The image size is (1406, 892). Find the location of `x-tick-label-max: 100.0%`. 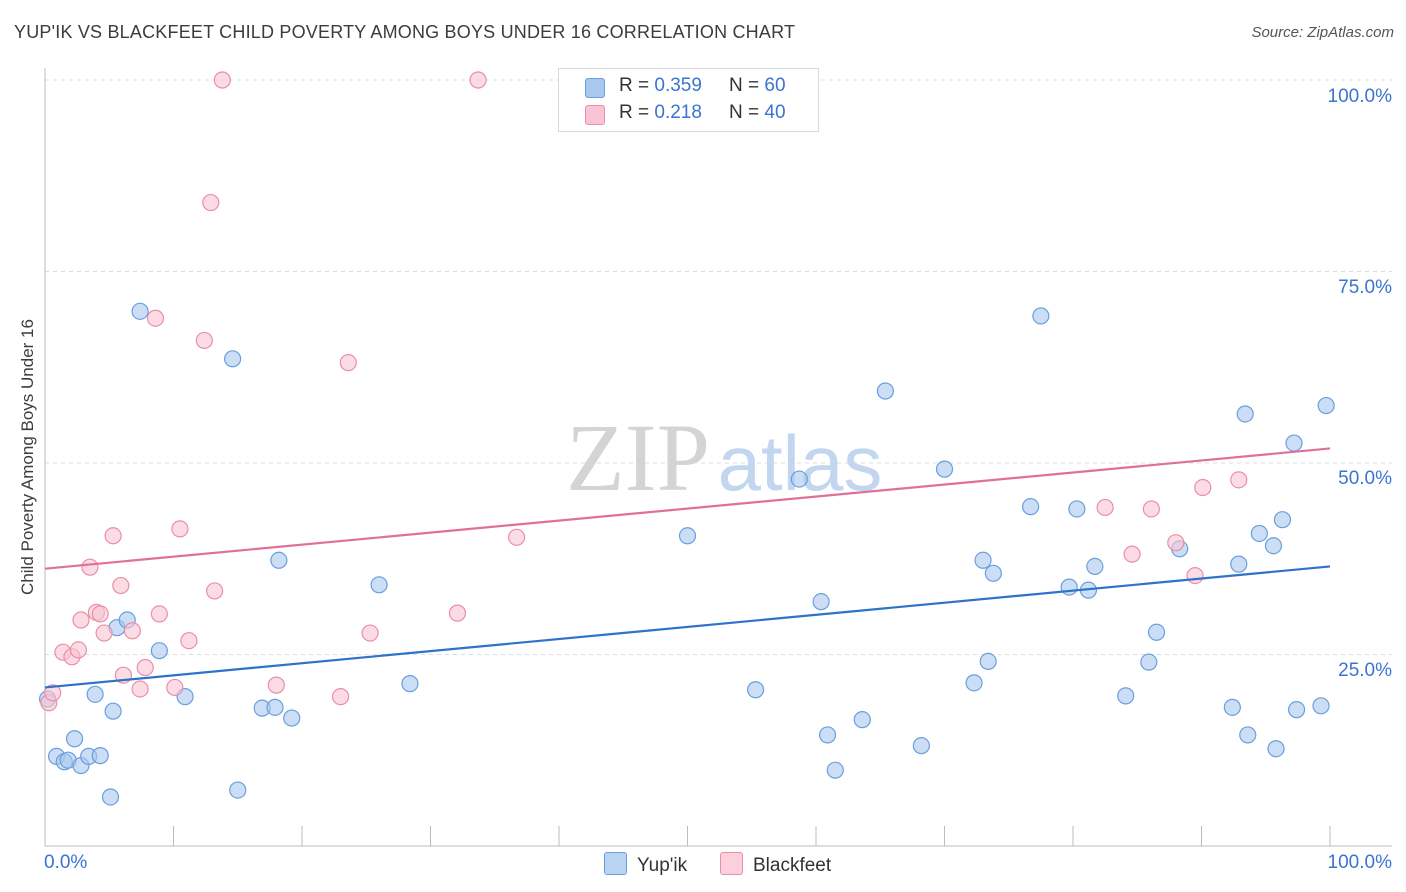

x-tick-label-max: 100.0% is located at coordinates (1359, 862).